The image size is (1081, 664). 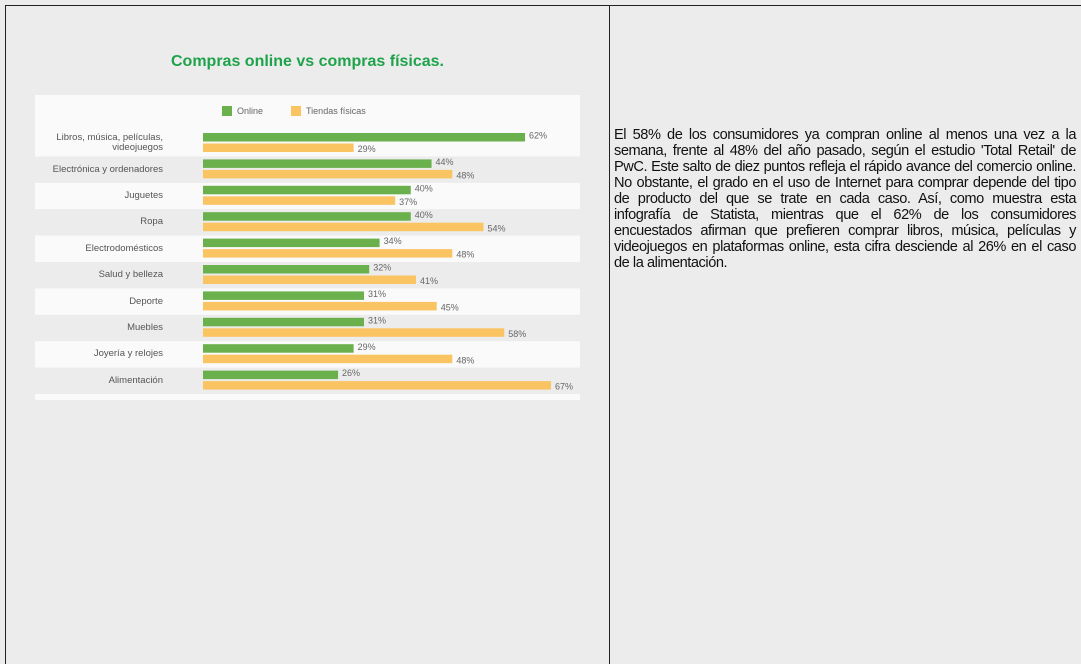 I want to click on category-label: Joyería y relojes, so click(x=128, y=354).